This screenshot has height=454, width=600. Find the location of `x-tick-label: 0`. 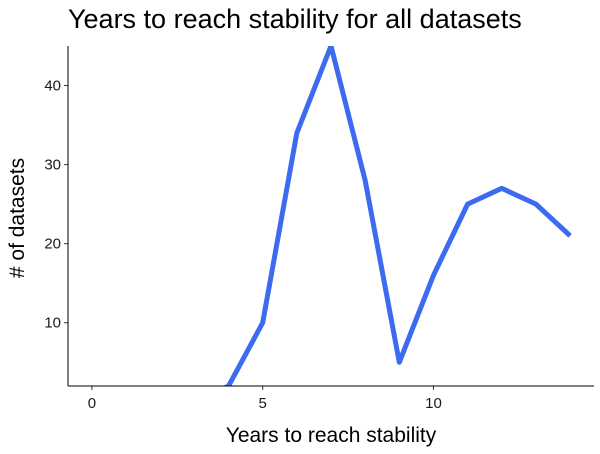

x-tick-label: 0 is located at coordinates (92, 403).